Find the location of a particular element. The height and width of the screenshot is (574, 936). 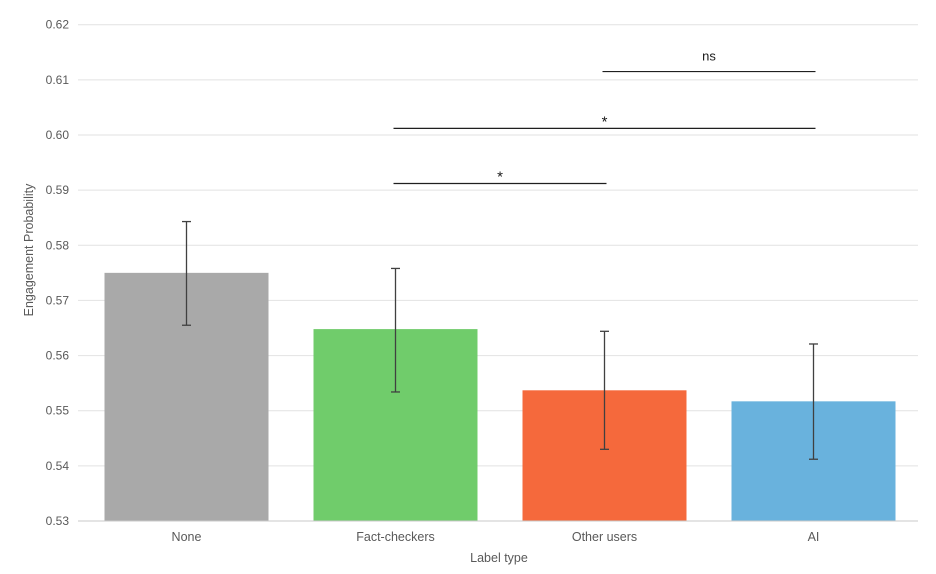

y-tick-label-0.61: 0.61 is located at coordinates (58, 80).